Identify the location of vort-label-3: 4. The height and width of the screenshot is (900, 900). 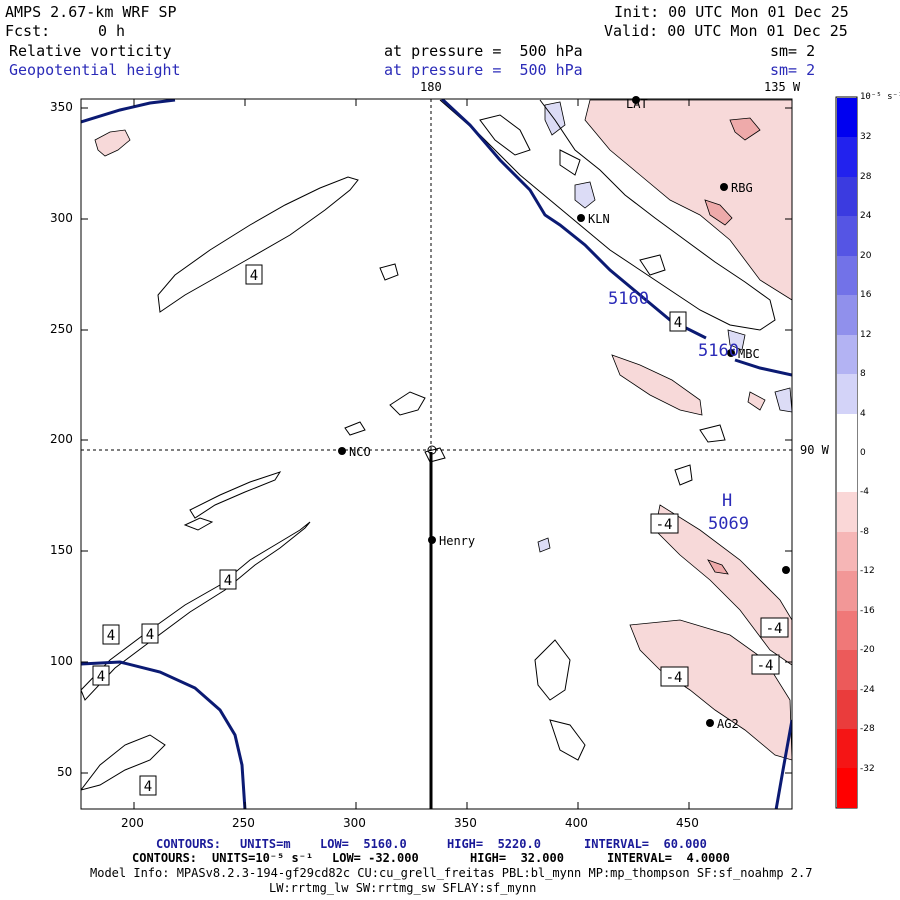
(228, 581).